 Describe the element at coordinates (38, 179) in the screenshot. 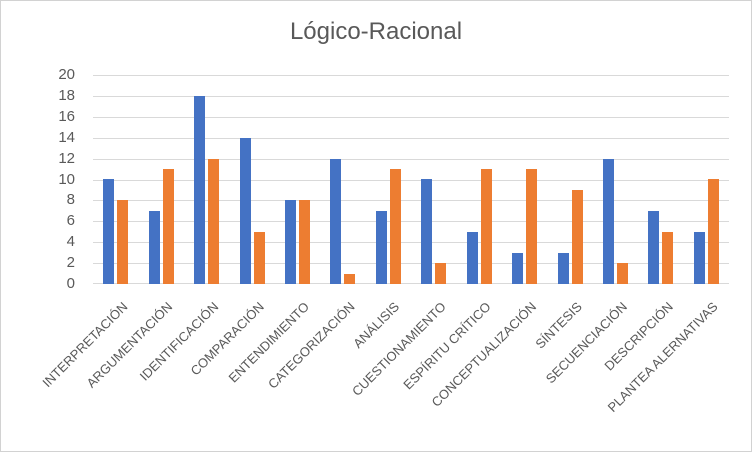

I see `y-axis: 0 2 4 6 8 10 12 14 16 18 20` at that location.